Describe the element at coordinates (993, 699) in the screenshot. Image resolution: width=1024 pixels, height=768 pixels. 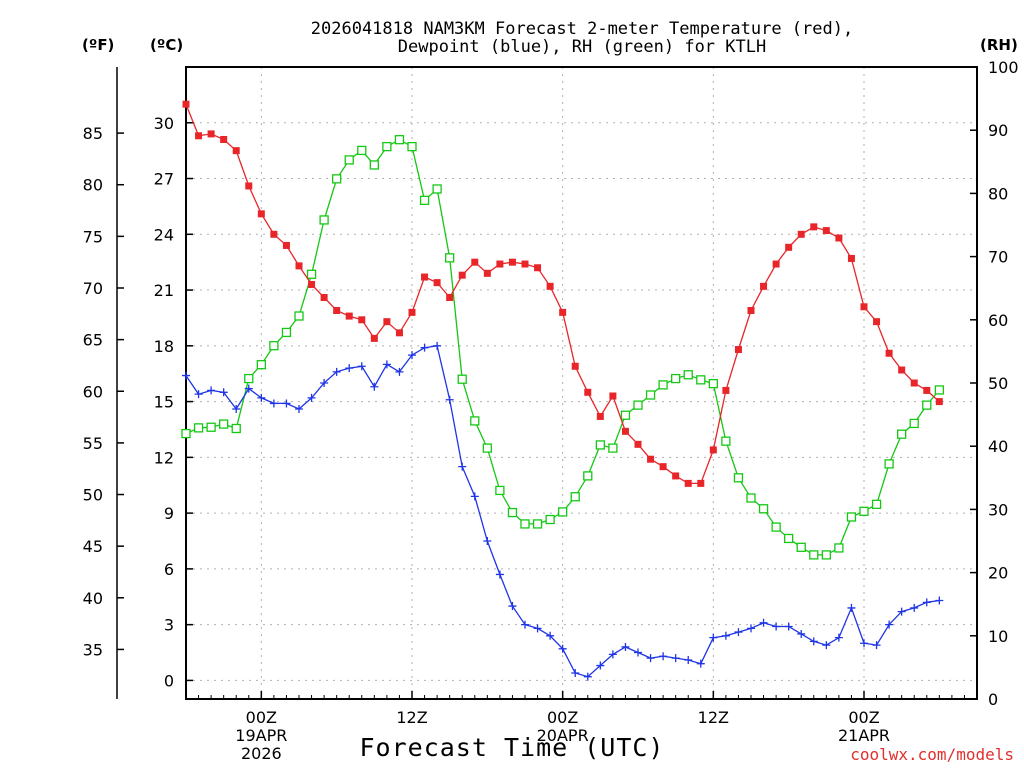
I see `rh-tick-label: 0` at that location.